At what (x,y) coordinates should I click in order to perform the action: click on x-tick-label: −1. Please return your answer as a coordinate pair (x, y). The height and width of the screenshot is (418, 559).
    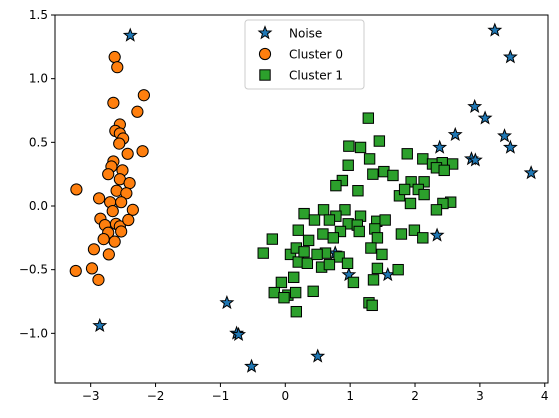
    Looking at the image, I should click on (221, 396).